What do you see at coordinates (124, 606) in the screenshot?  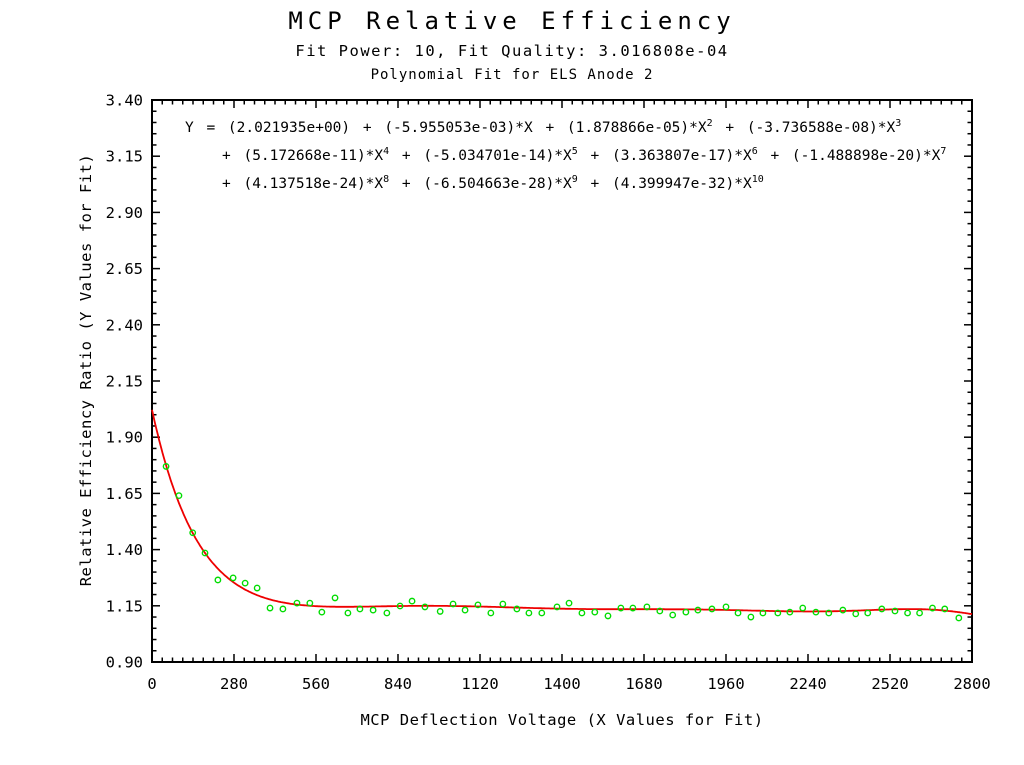 I see `y-tick-label: 1.15` at bounding box center [124, 606].